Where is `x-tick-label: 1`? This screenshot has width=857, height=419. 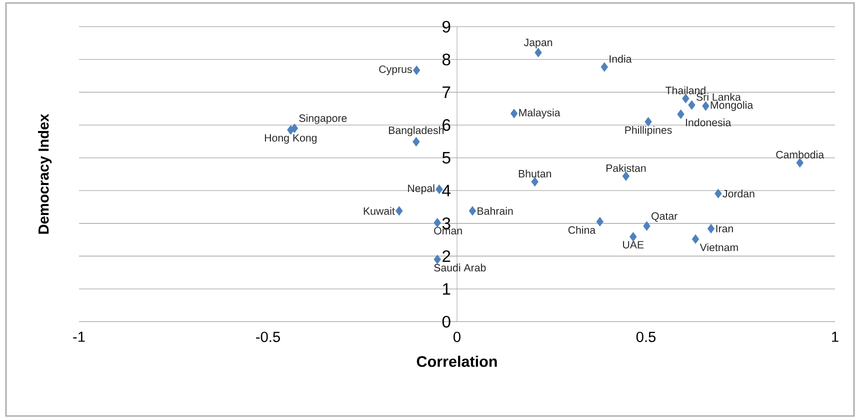
x-tick-label: 1 is located at coordinates (835, 337).